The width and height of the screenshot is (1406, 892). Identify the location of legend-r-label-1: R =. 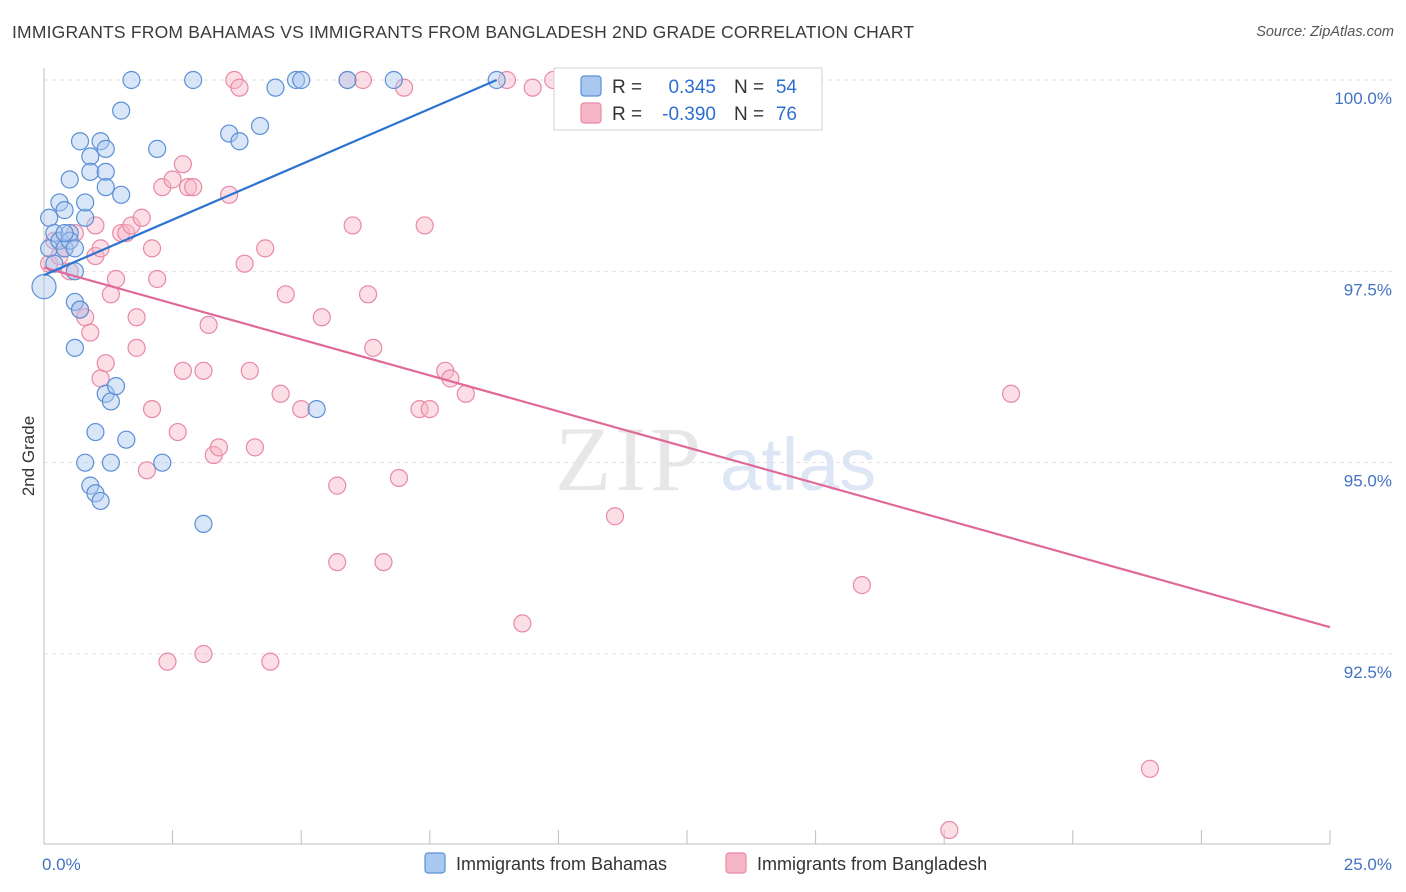
(627, 87).